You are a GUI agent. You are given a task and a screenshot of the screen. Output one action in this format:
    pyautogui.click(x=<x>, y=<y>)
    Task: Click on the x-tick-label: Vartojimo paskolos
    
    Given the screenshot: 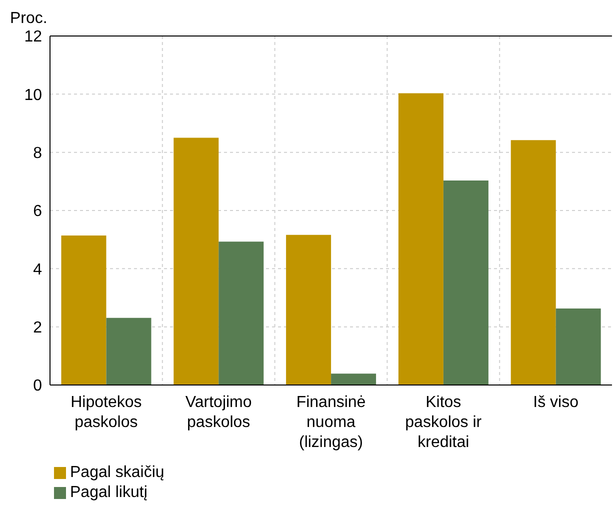 What is the action you would take?
    pyautogui.click(x=218, y=412)
    